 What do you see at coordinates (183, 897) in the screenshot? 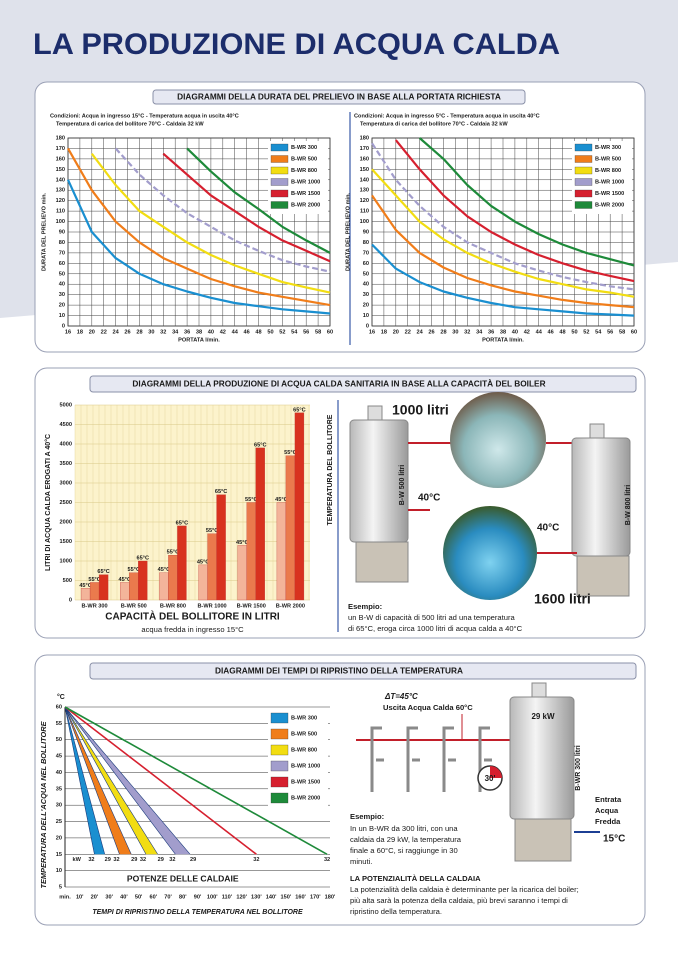
I see `x-tick-label: 80'` at bounding box center [183, 897].